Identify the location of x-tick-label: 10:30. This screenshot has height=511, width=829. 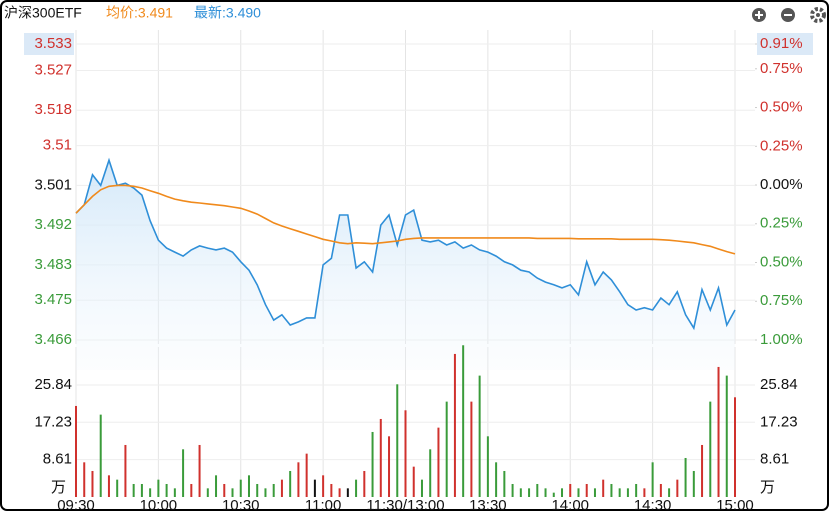
(241, 504).